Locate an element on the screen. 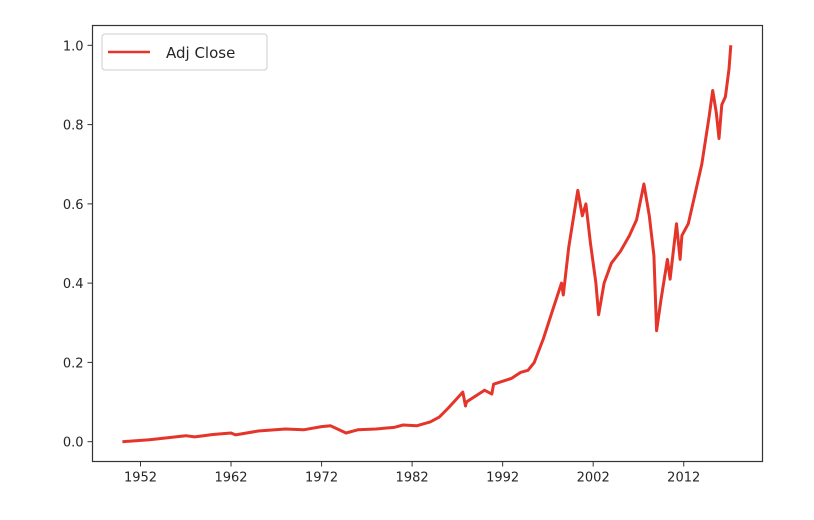 The width and height of the screenshot is (814, 520). x-axis: 1952 1962 1972 1982 1992 2002 2012 is located at coordinates (412, 473).